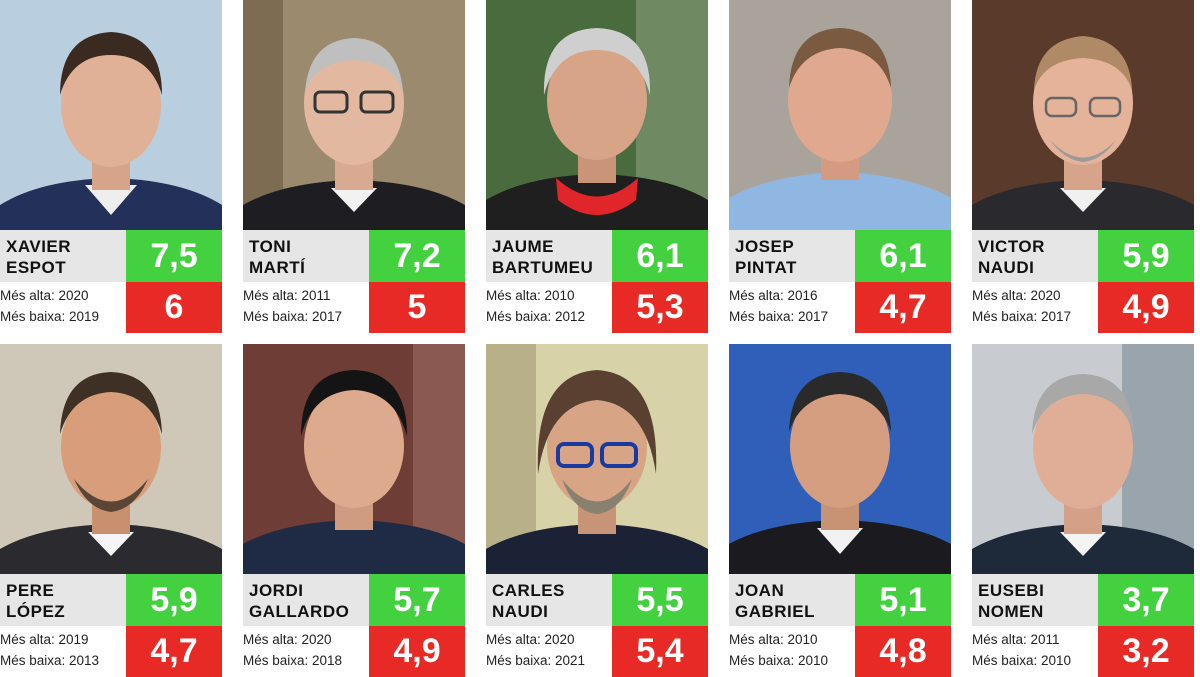 Image resolution: width=1200 pixels, height=677 pixels. Describe the element at coordinates (766, 267) in the screenshot. I see `name-last: PINTAT` at that location.